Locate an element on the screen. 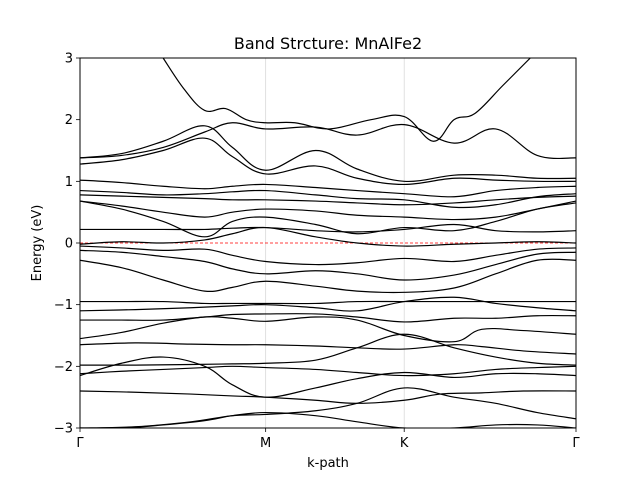  x-axis-label: k-path is located at coordinates (328, 463).